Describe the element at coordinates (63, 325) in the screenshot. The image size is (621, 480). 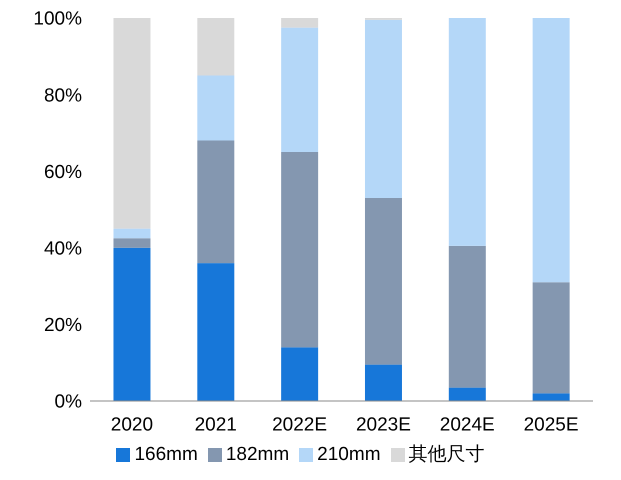
I see `y-tick-label: 20%` at that location.